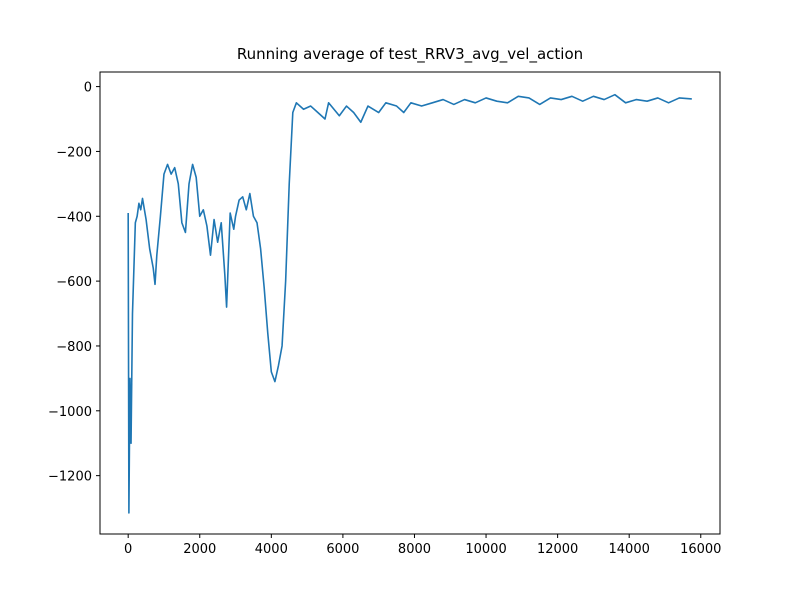 Image resolution: width=800 pixels, height=604 pixels. What do you see at coordinates (342, 549) in the screenshot?
I see `x-tick-label: 6000` at bounding box center [342, 549].